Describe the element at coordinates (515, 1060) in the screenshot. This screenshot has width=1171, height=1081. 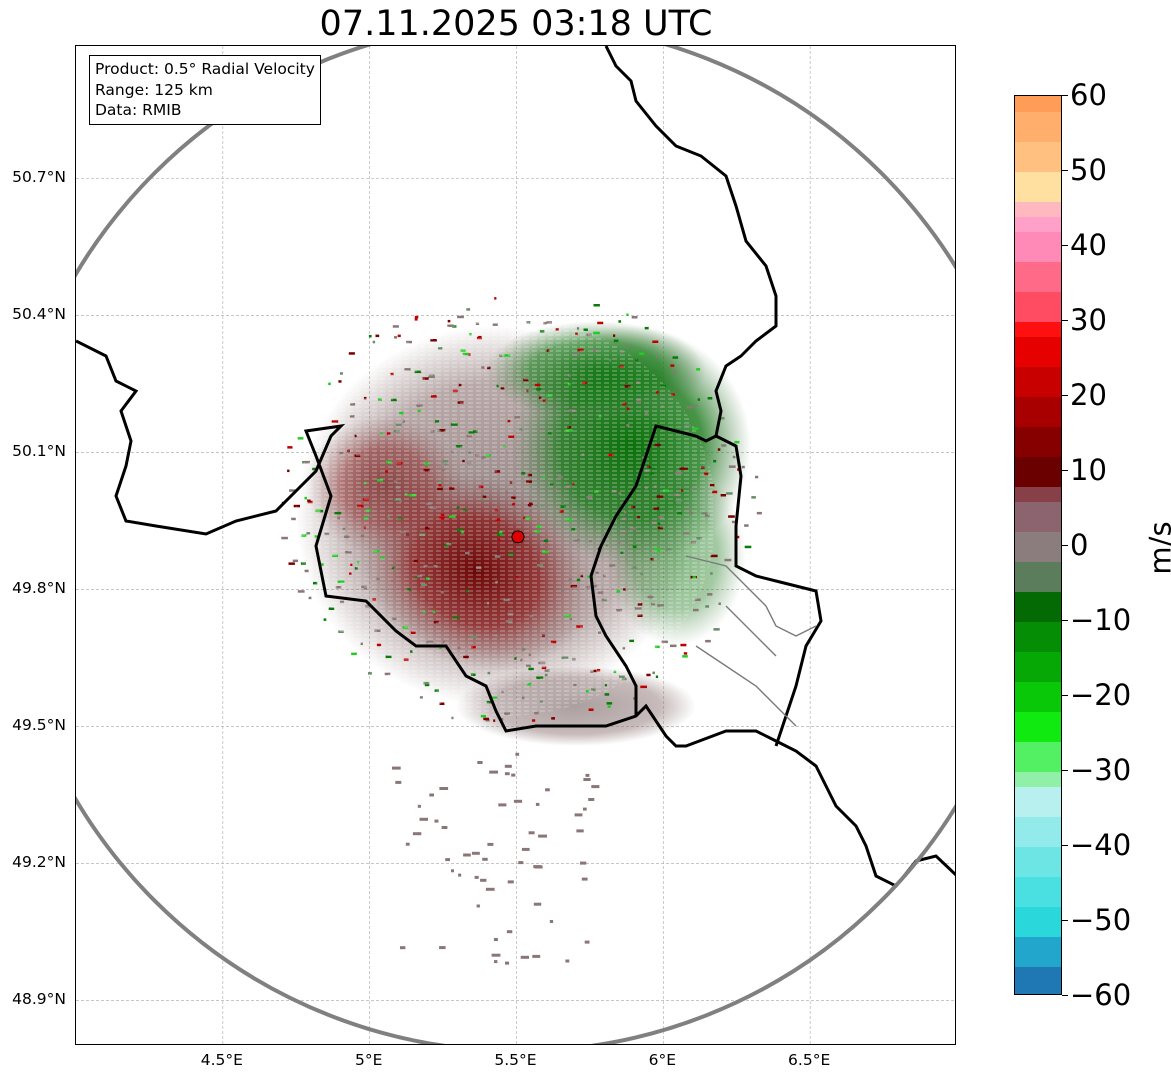
I see `lon-tick-label: 5.5°E` at that location.